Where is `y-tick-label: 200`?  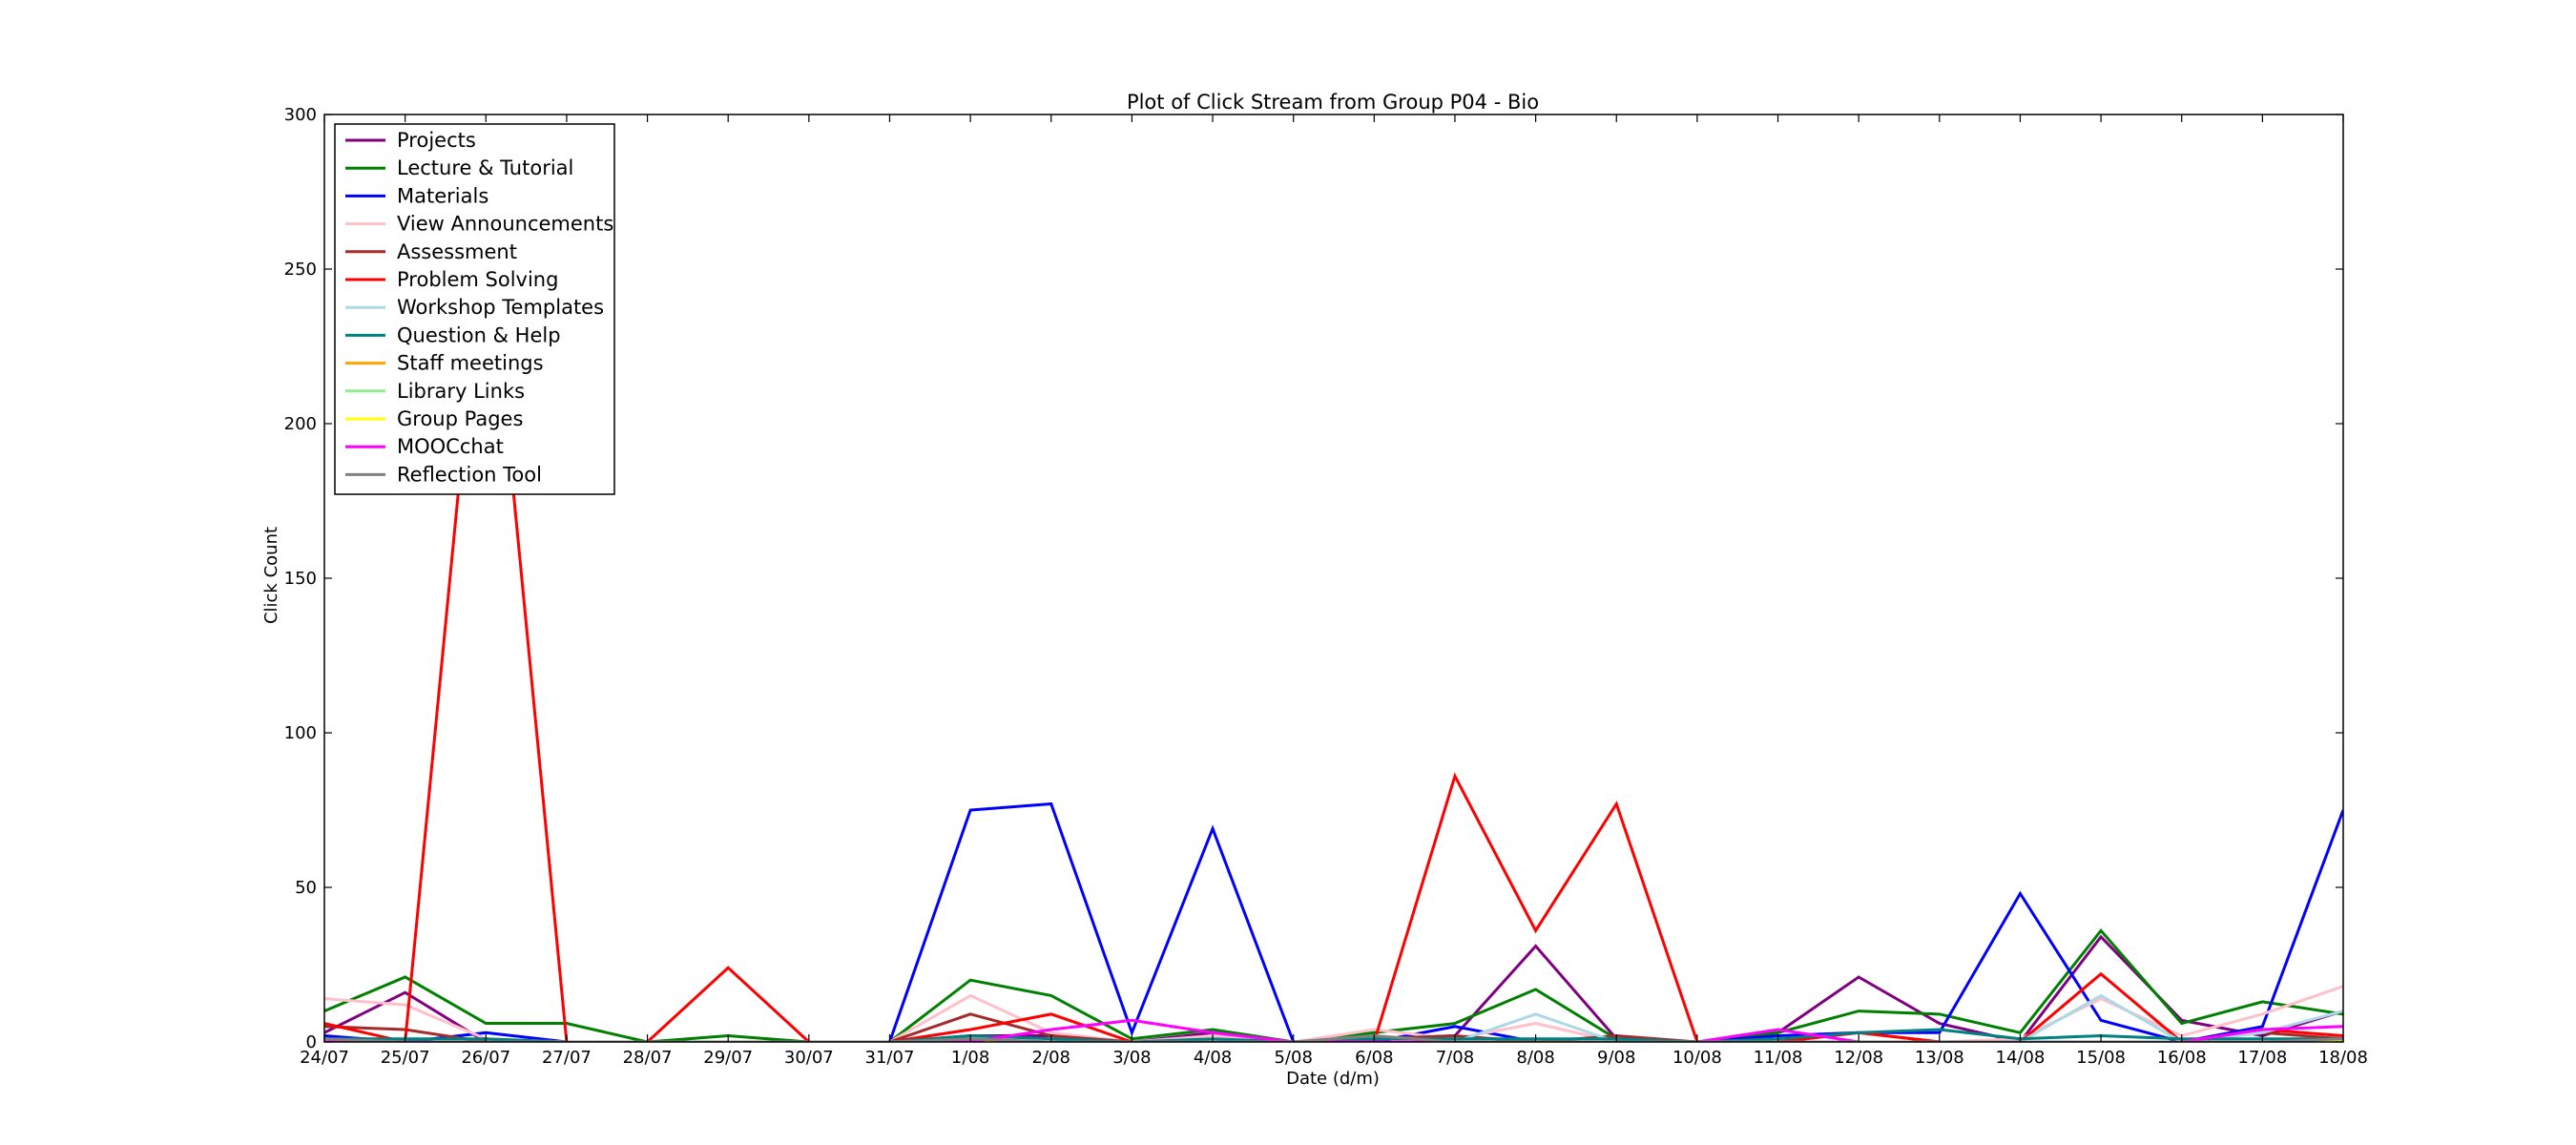 y-tick-label: 200 is located at coordinates (300, 424).